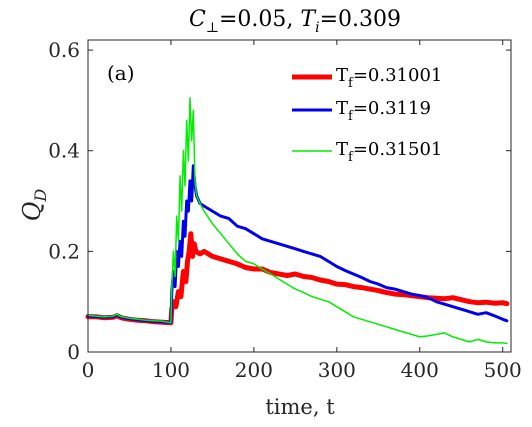 The width and height of the screenshot is (532, 427). I want to click on y-axis-label: QD, so click(34, 205).